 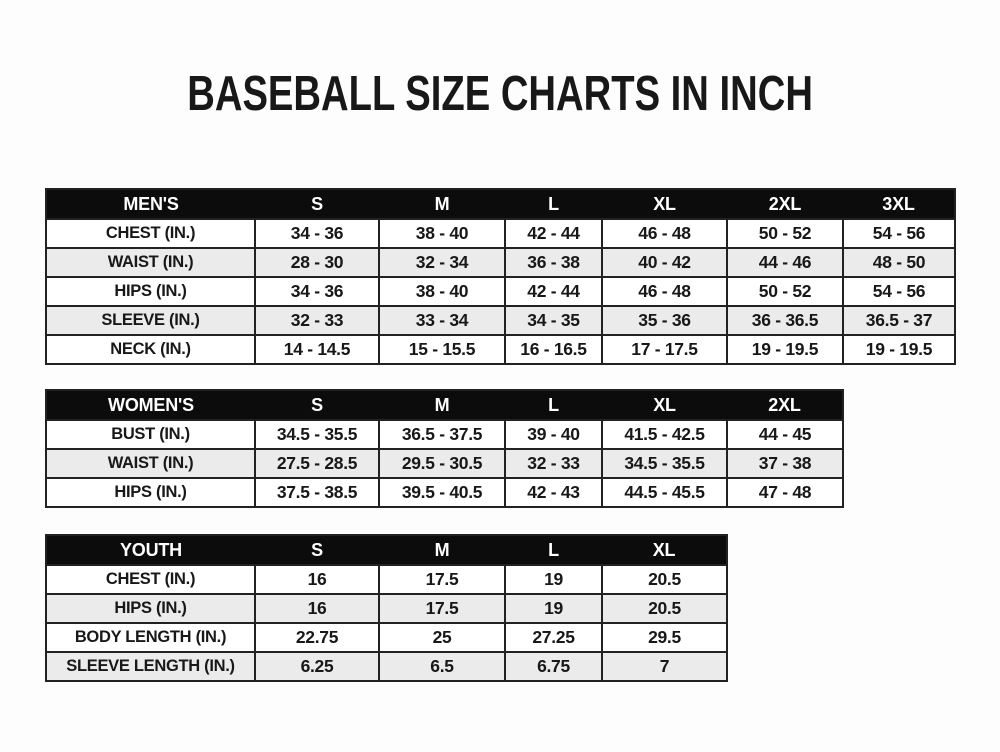 I want to click on size-value-cell: 6.25, so click(x=317, y=666).